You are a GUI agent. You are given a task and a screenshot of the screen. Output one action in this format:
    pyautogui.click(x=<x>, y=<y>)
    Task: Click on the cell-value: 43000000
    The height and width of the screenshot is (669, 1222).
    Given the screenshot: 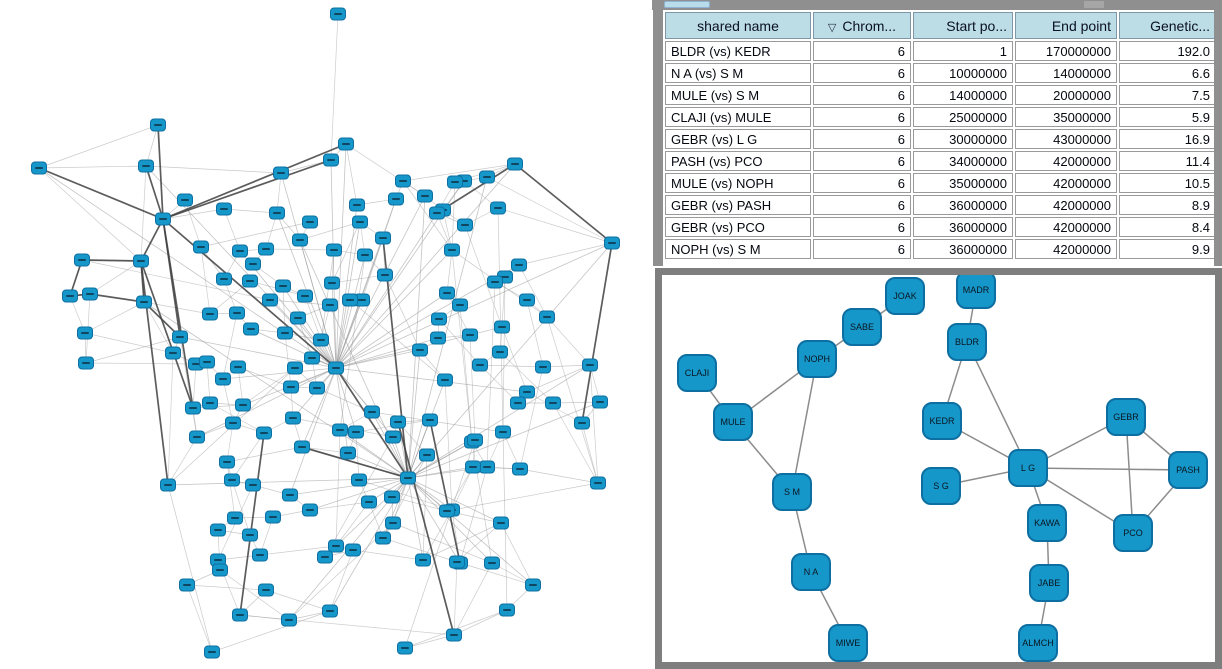 What is the action you would take?
    pyautogui.click(x=1066, y=139)
    